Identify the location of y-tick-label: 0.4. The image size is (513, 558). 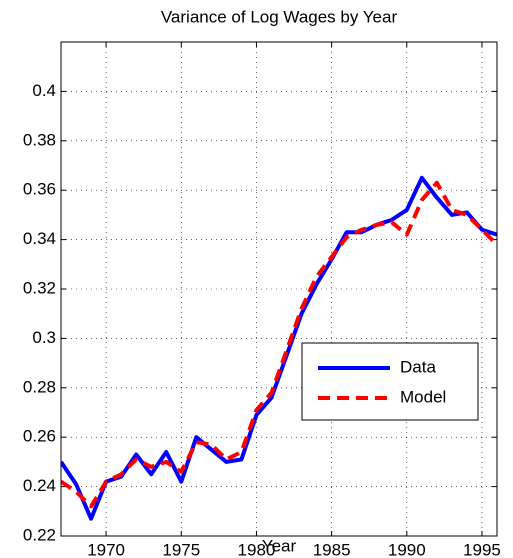
(44, 90).